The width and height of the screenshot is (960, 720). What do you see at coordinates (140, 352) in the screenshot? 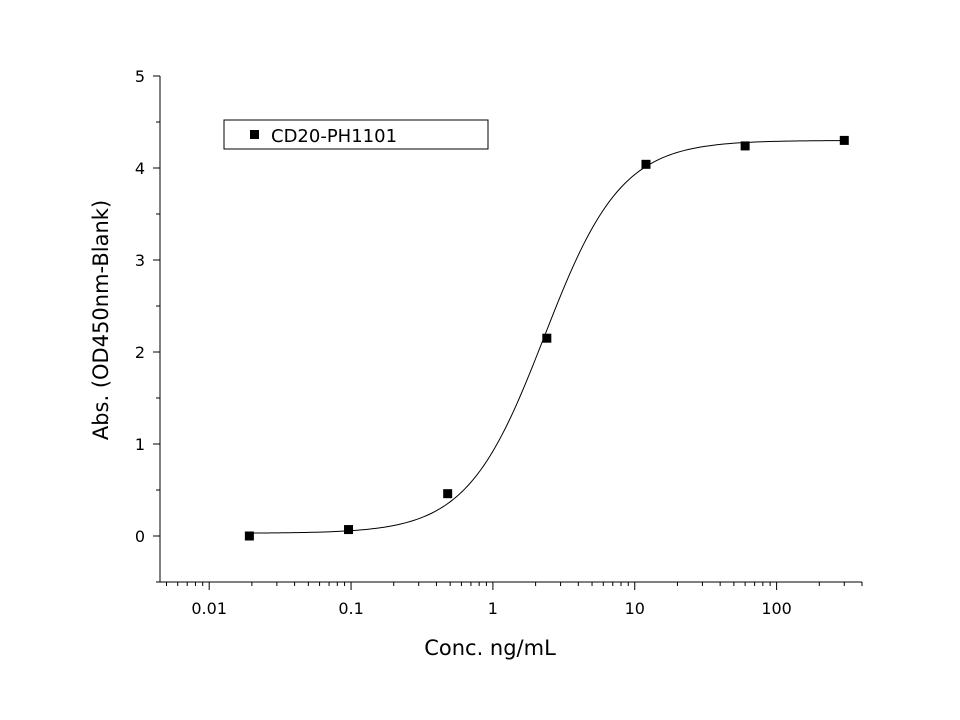
I see `y-tick-label: 2` at bounding box center [140, 352].